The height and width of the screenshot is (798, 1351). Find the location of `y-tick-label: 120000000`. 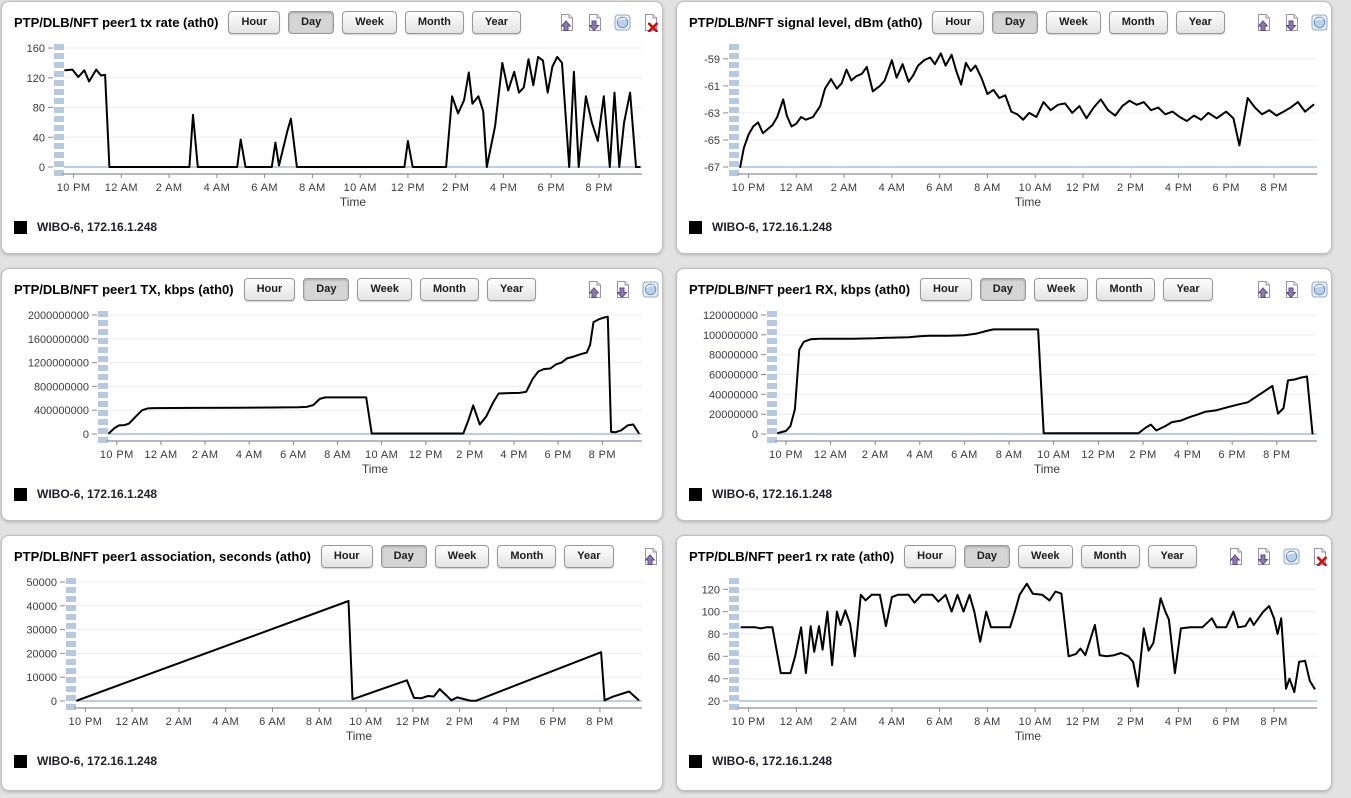

y-tick-label: 120000000 is located at coordinates (730, 316).